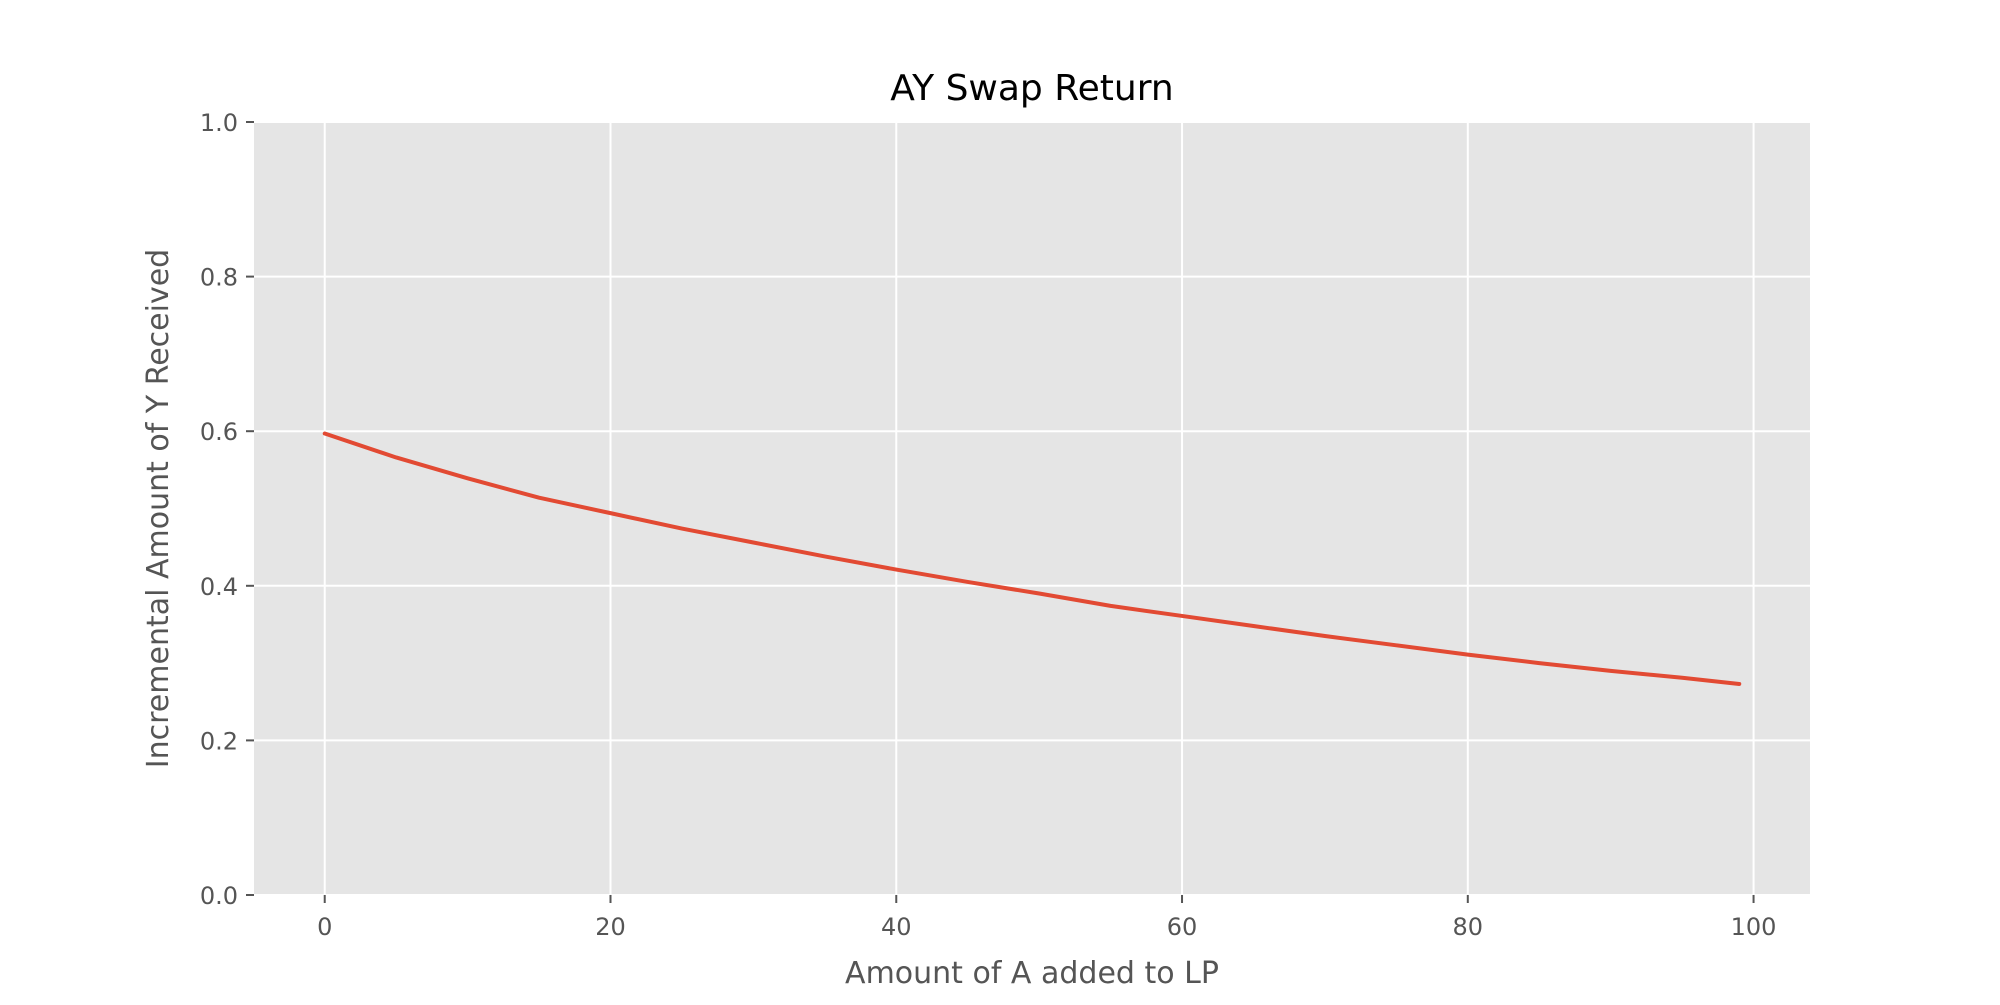 This screenshot has height=1005, width=2000. Describe the element at coordinates (219, 587) in the screenshot. I see `y-tick-label: 0.4` at that location.